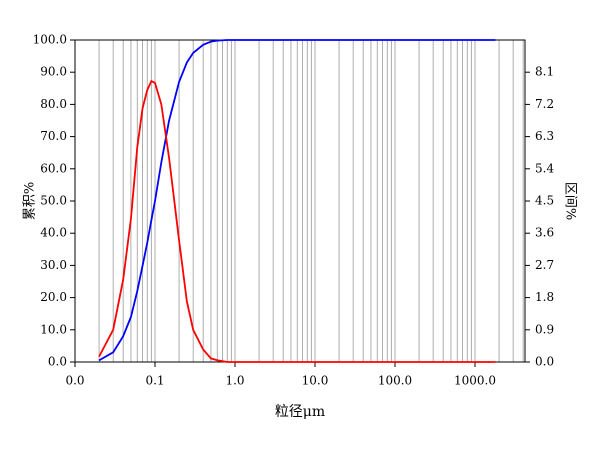  Describe the element at coordinates (544, 297) in the screenshot. I see `y2-tick-label: 1.8` at that location.